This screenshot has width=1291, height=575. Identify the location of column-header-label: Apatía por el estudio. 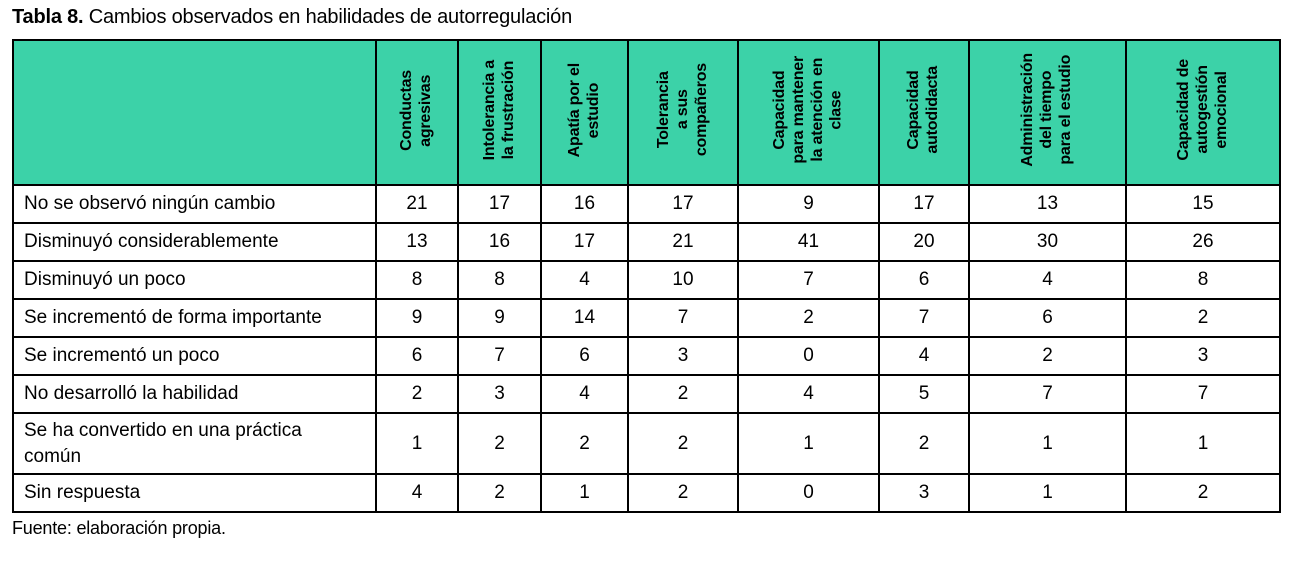
(583, 110).